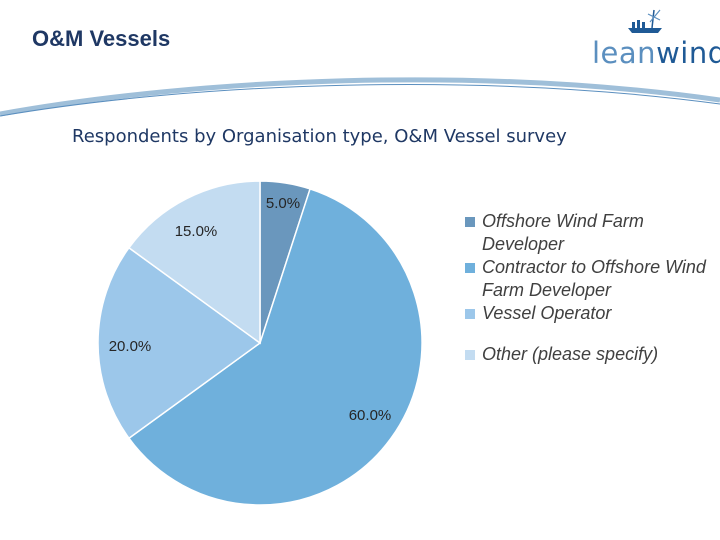 This screenshot has width=720, height=540. I want to click on logo-text-lean: lean, so click(624, 53).